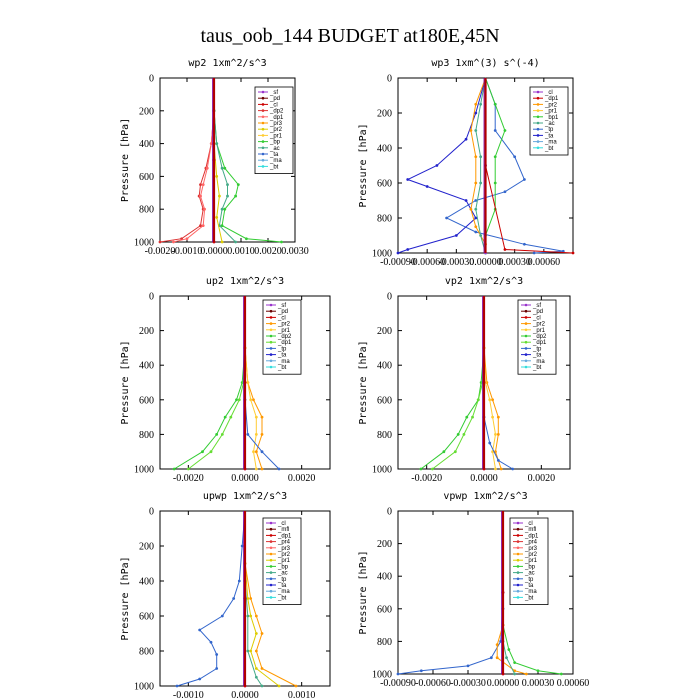 The width and height of the screenshot is (700, 700). Describe the element at coordinates (536, 306) in the screenshot. I see `legend-label: _sf` at that location.